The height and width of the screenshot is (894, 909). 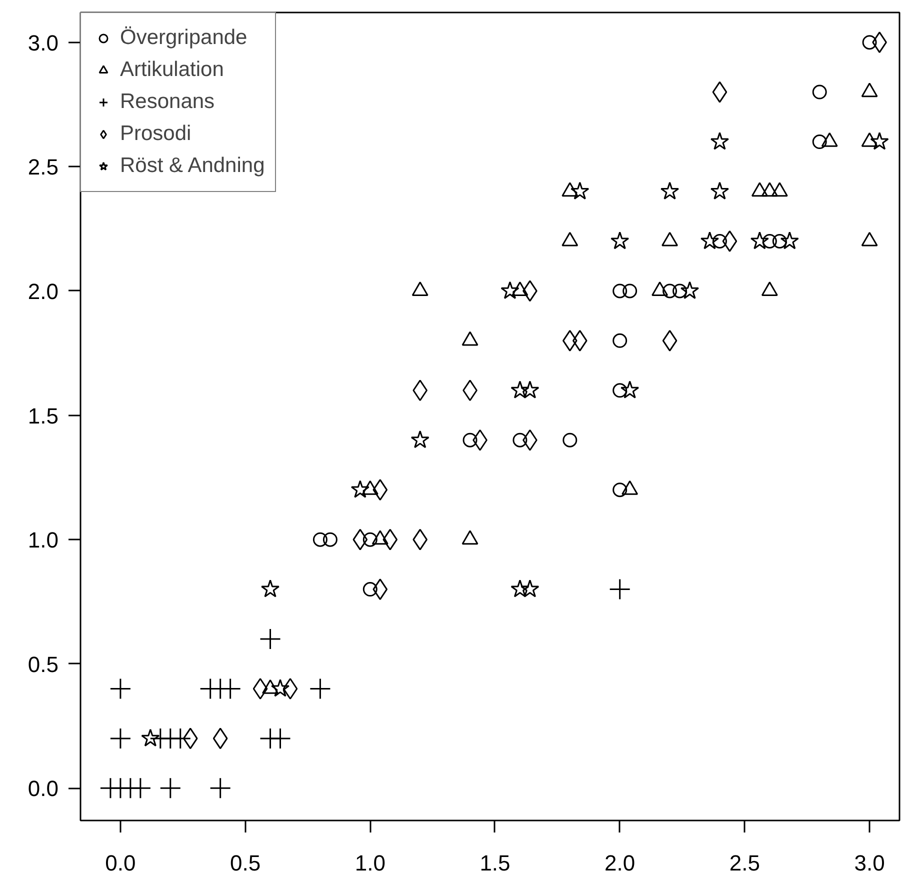 What do you see at coordinates (43, 167) in the screenshot?
I see `y-tick-label: 2.5` at bounding box center [43, 167].